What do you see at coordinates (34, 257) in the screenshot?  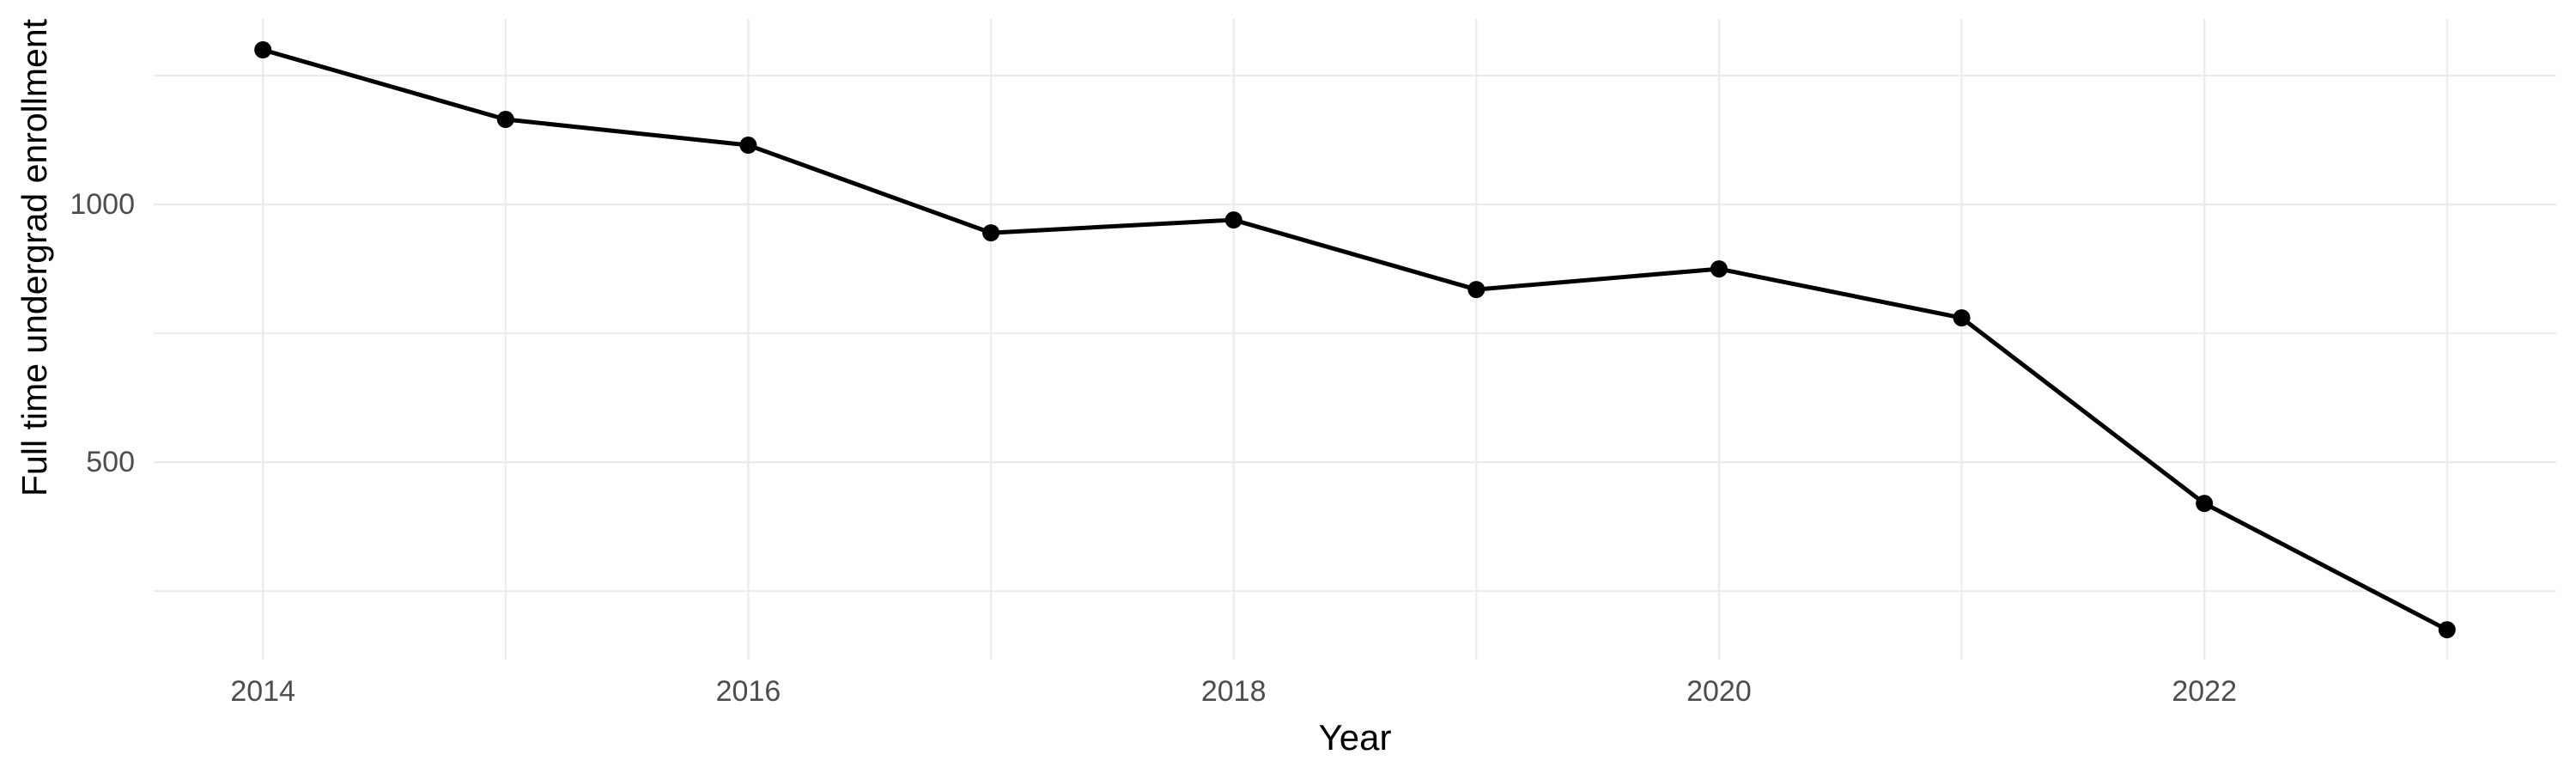 I see `y-axis-title: Full time undergrad enrollment` at bounding box center [34, 257].